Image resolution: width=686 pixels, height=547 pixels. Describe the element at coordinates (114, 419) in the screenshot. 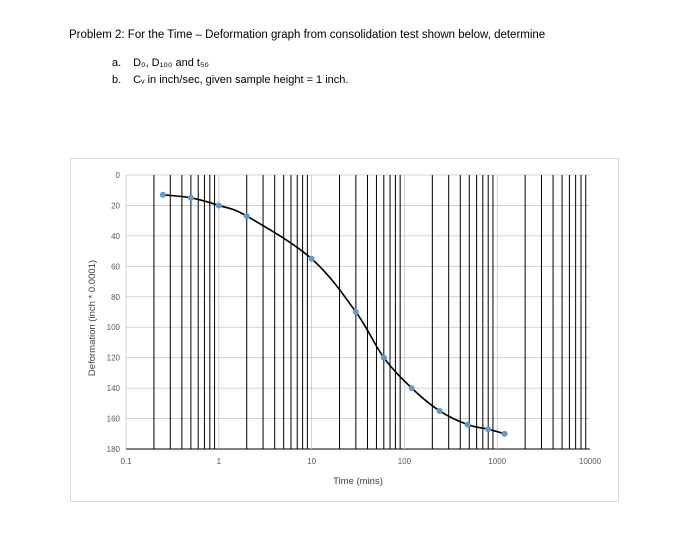

I see `y-tick-label: 160` at that location.